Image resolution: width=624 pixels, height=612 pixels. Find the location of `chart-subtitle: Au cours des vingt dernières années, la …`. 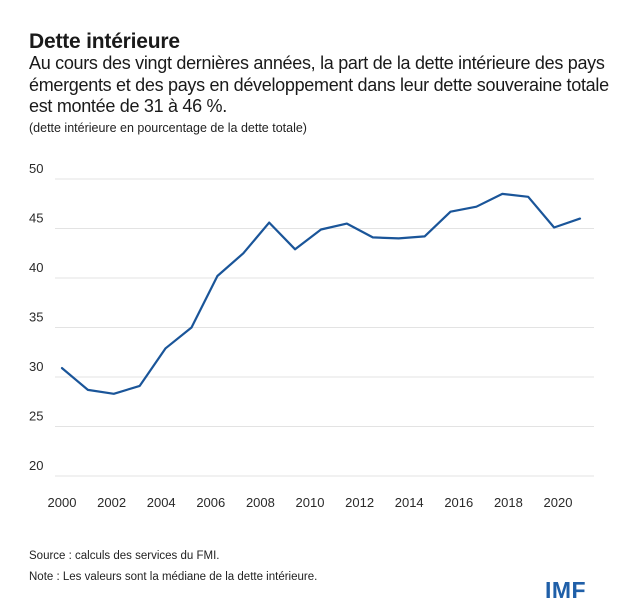

chart-subtitle: Au cours des vingt dernières années, la … is located at coordinates (319, 84).